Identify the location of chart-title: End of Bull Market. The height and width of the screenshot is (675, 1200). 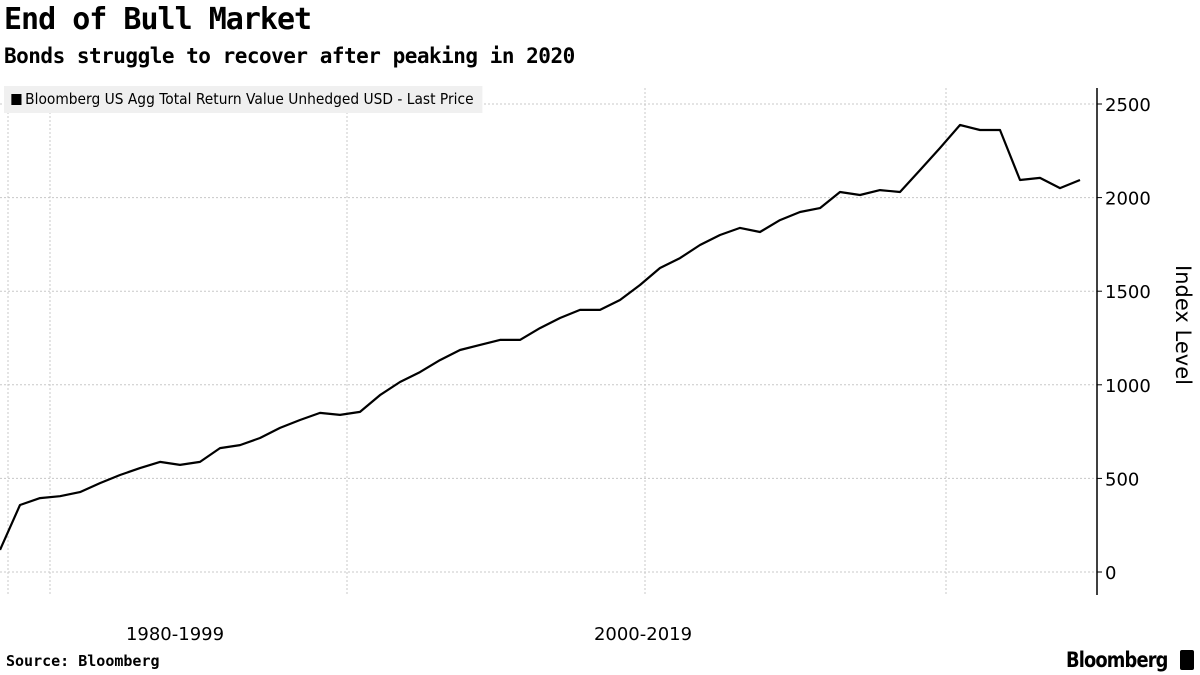
(158, 19).